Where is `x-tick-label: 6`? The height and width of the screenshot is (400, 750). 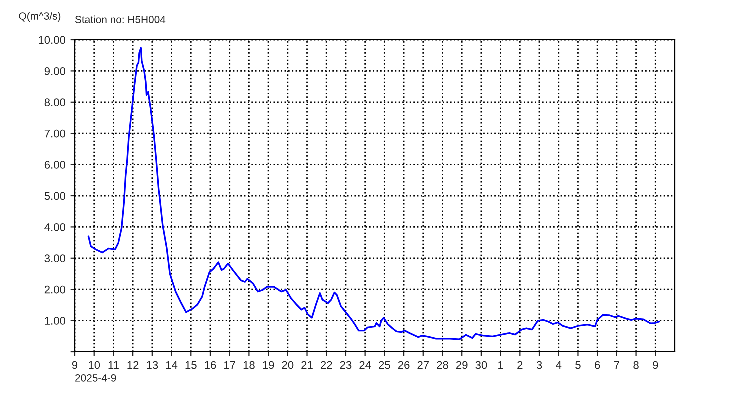 x-tick-label: 6 is located at coordinates (597, 365).